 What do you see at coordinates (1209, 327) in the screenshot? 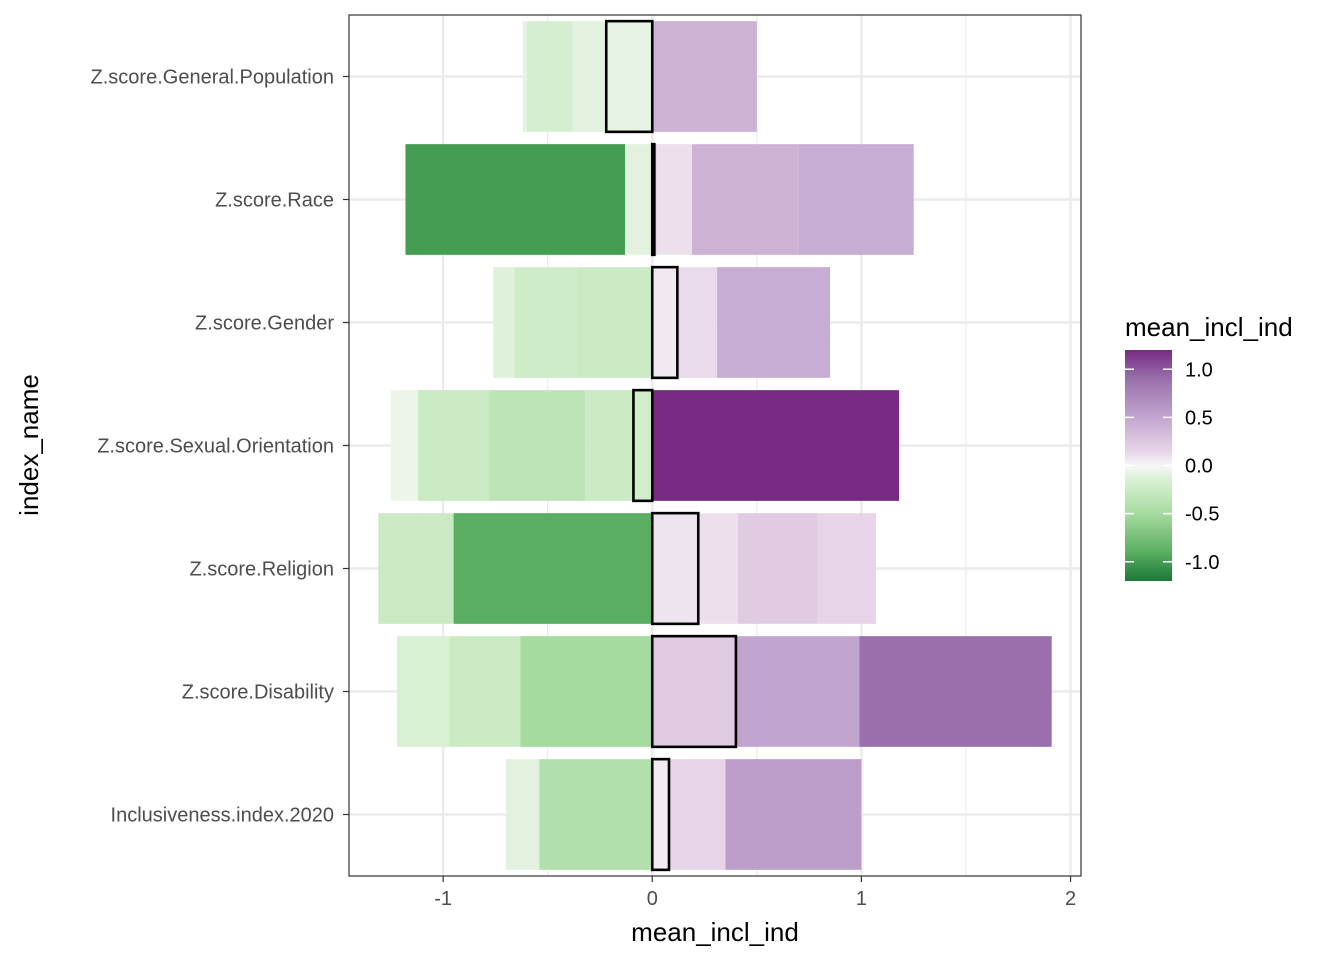
I see `legend-title: mean_incl_ind` at bounding box center [1209, 327].